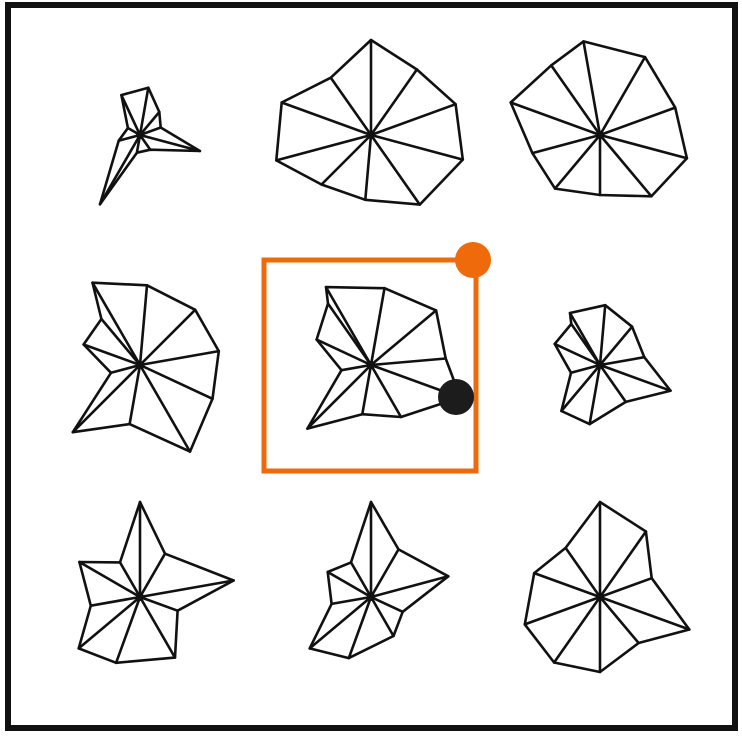 This screenshot has width=742, height=736. What do you see at coordinates (473, 260) in the screenshot?
I see `orange-marker` at bounding box center [473, 260].